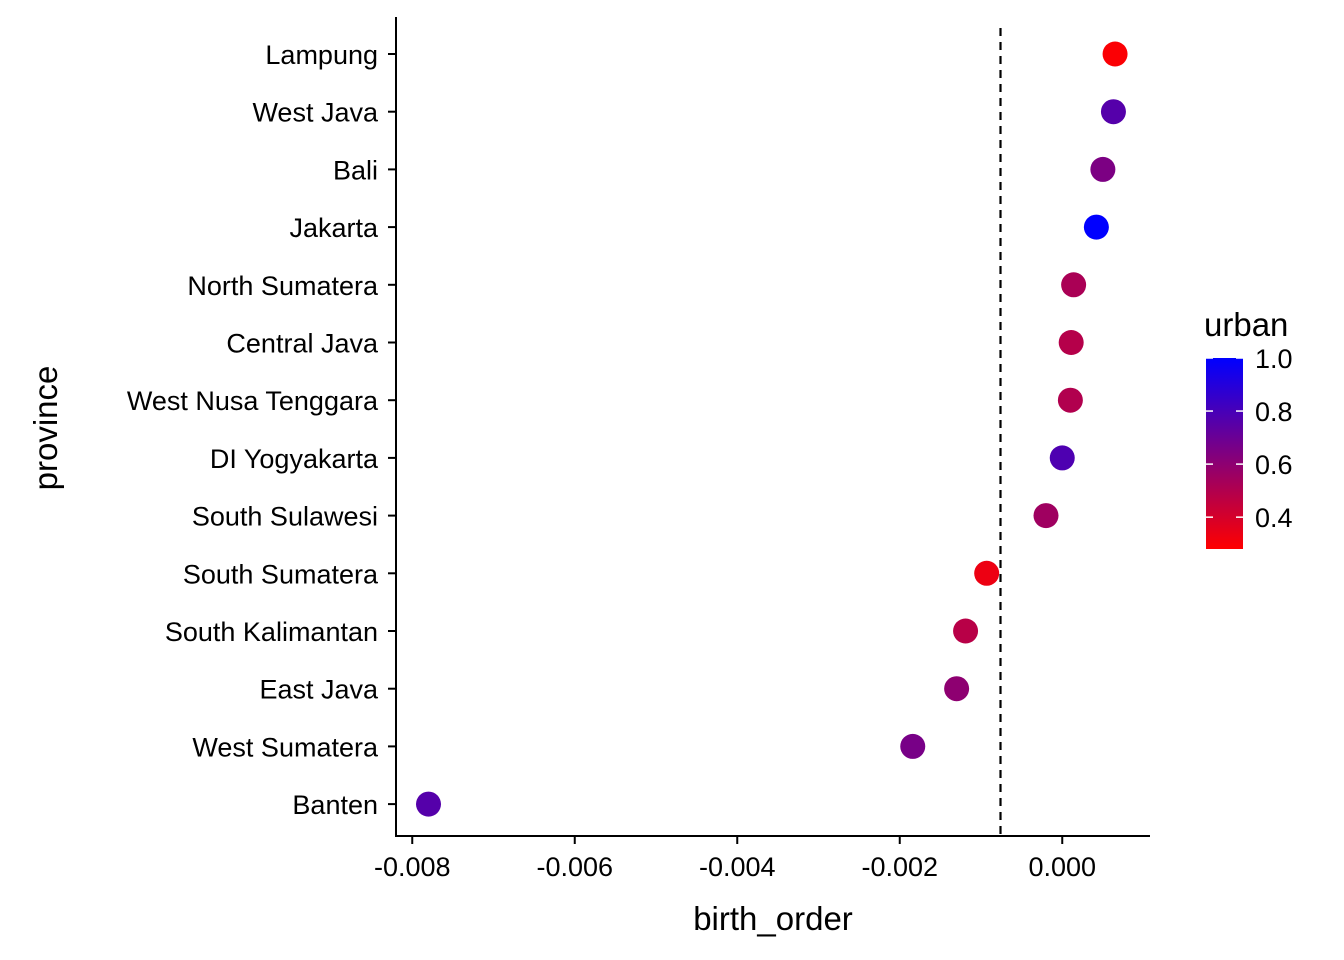 The height and width of the screenshot is (960, 1344). What do you see at coordinates (283, 286) in the screenshot?
I see `y-tick-label: North Sumatera` at bounding box center [283, 286].